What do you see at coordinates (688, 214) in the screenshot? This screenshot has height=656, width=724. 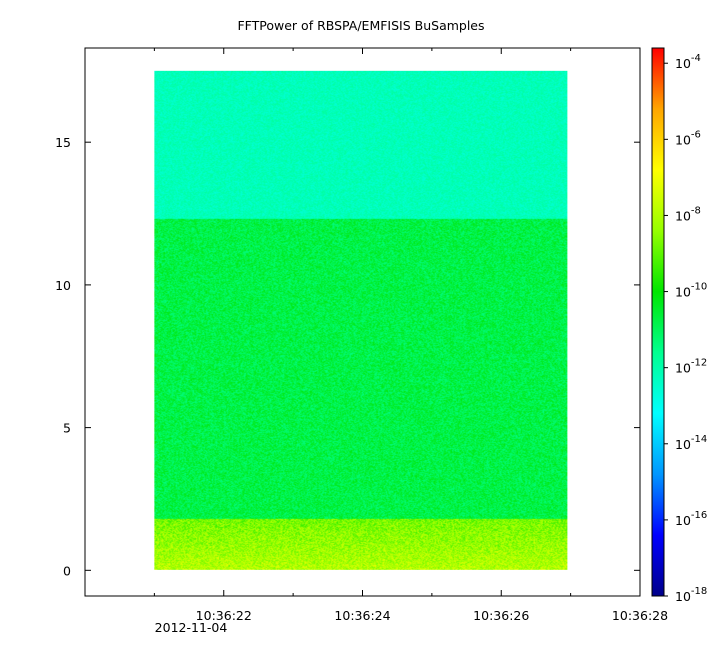 I see `colorbar-tick-label: 10⁻⁸` at bounding box center [688, 214].